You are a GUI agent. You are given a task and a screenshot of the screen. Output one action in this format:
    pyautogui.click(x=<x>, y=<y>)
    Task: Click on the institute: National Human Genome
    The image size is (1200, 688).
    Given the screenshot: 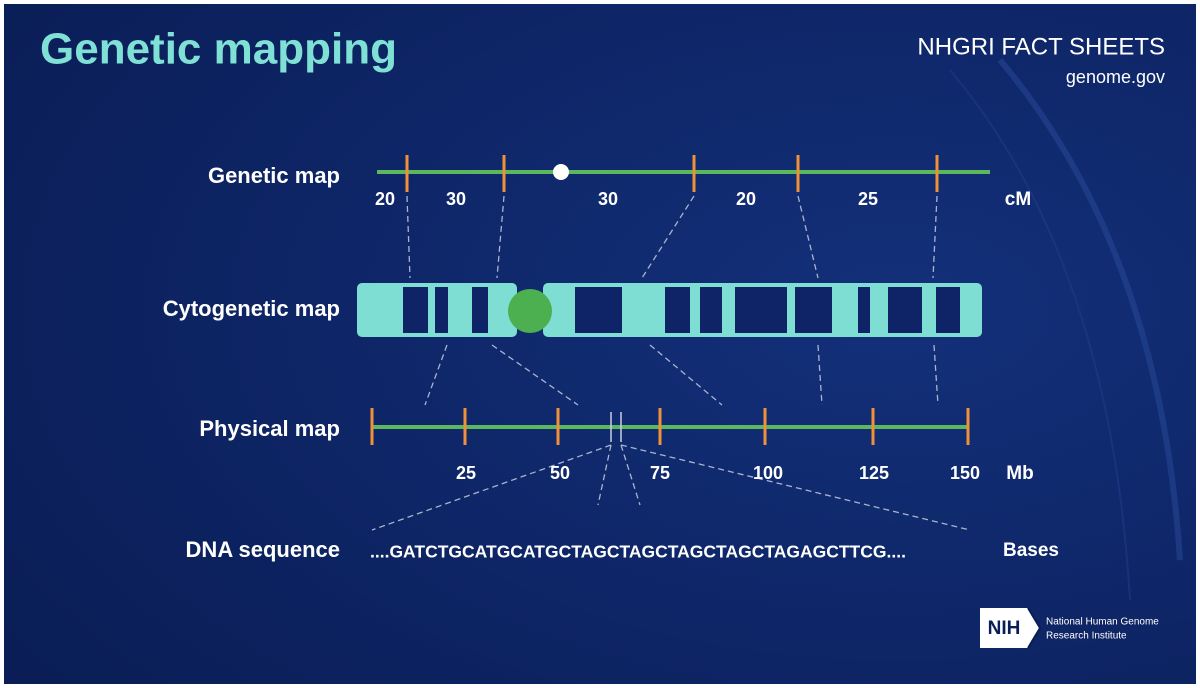 What is the action you would take?
    pyautogui.click(x=1102, y=622)
    